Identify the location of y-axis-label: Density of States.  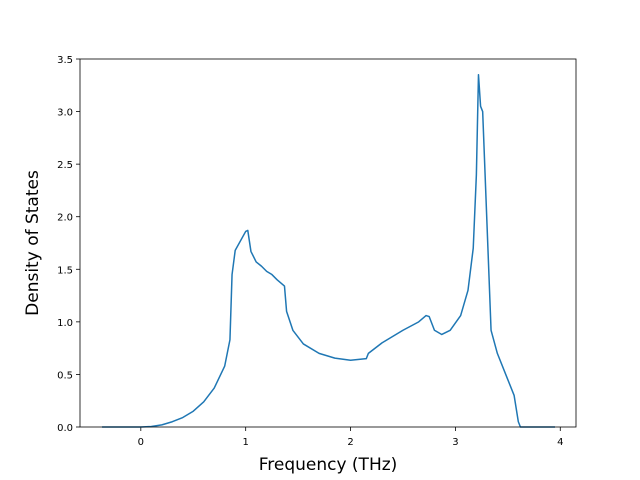
(33, 243).